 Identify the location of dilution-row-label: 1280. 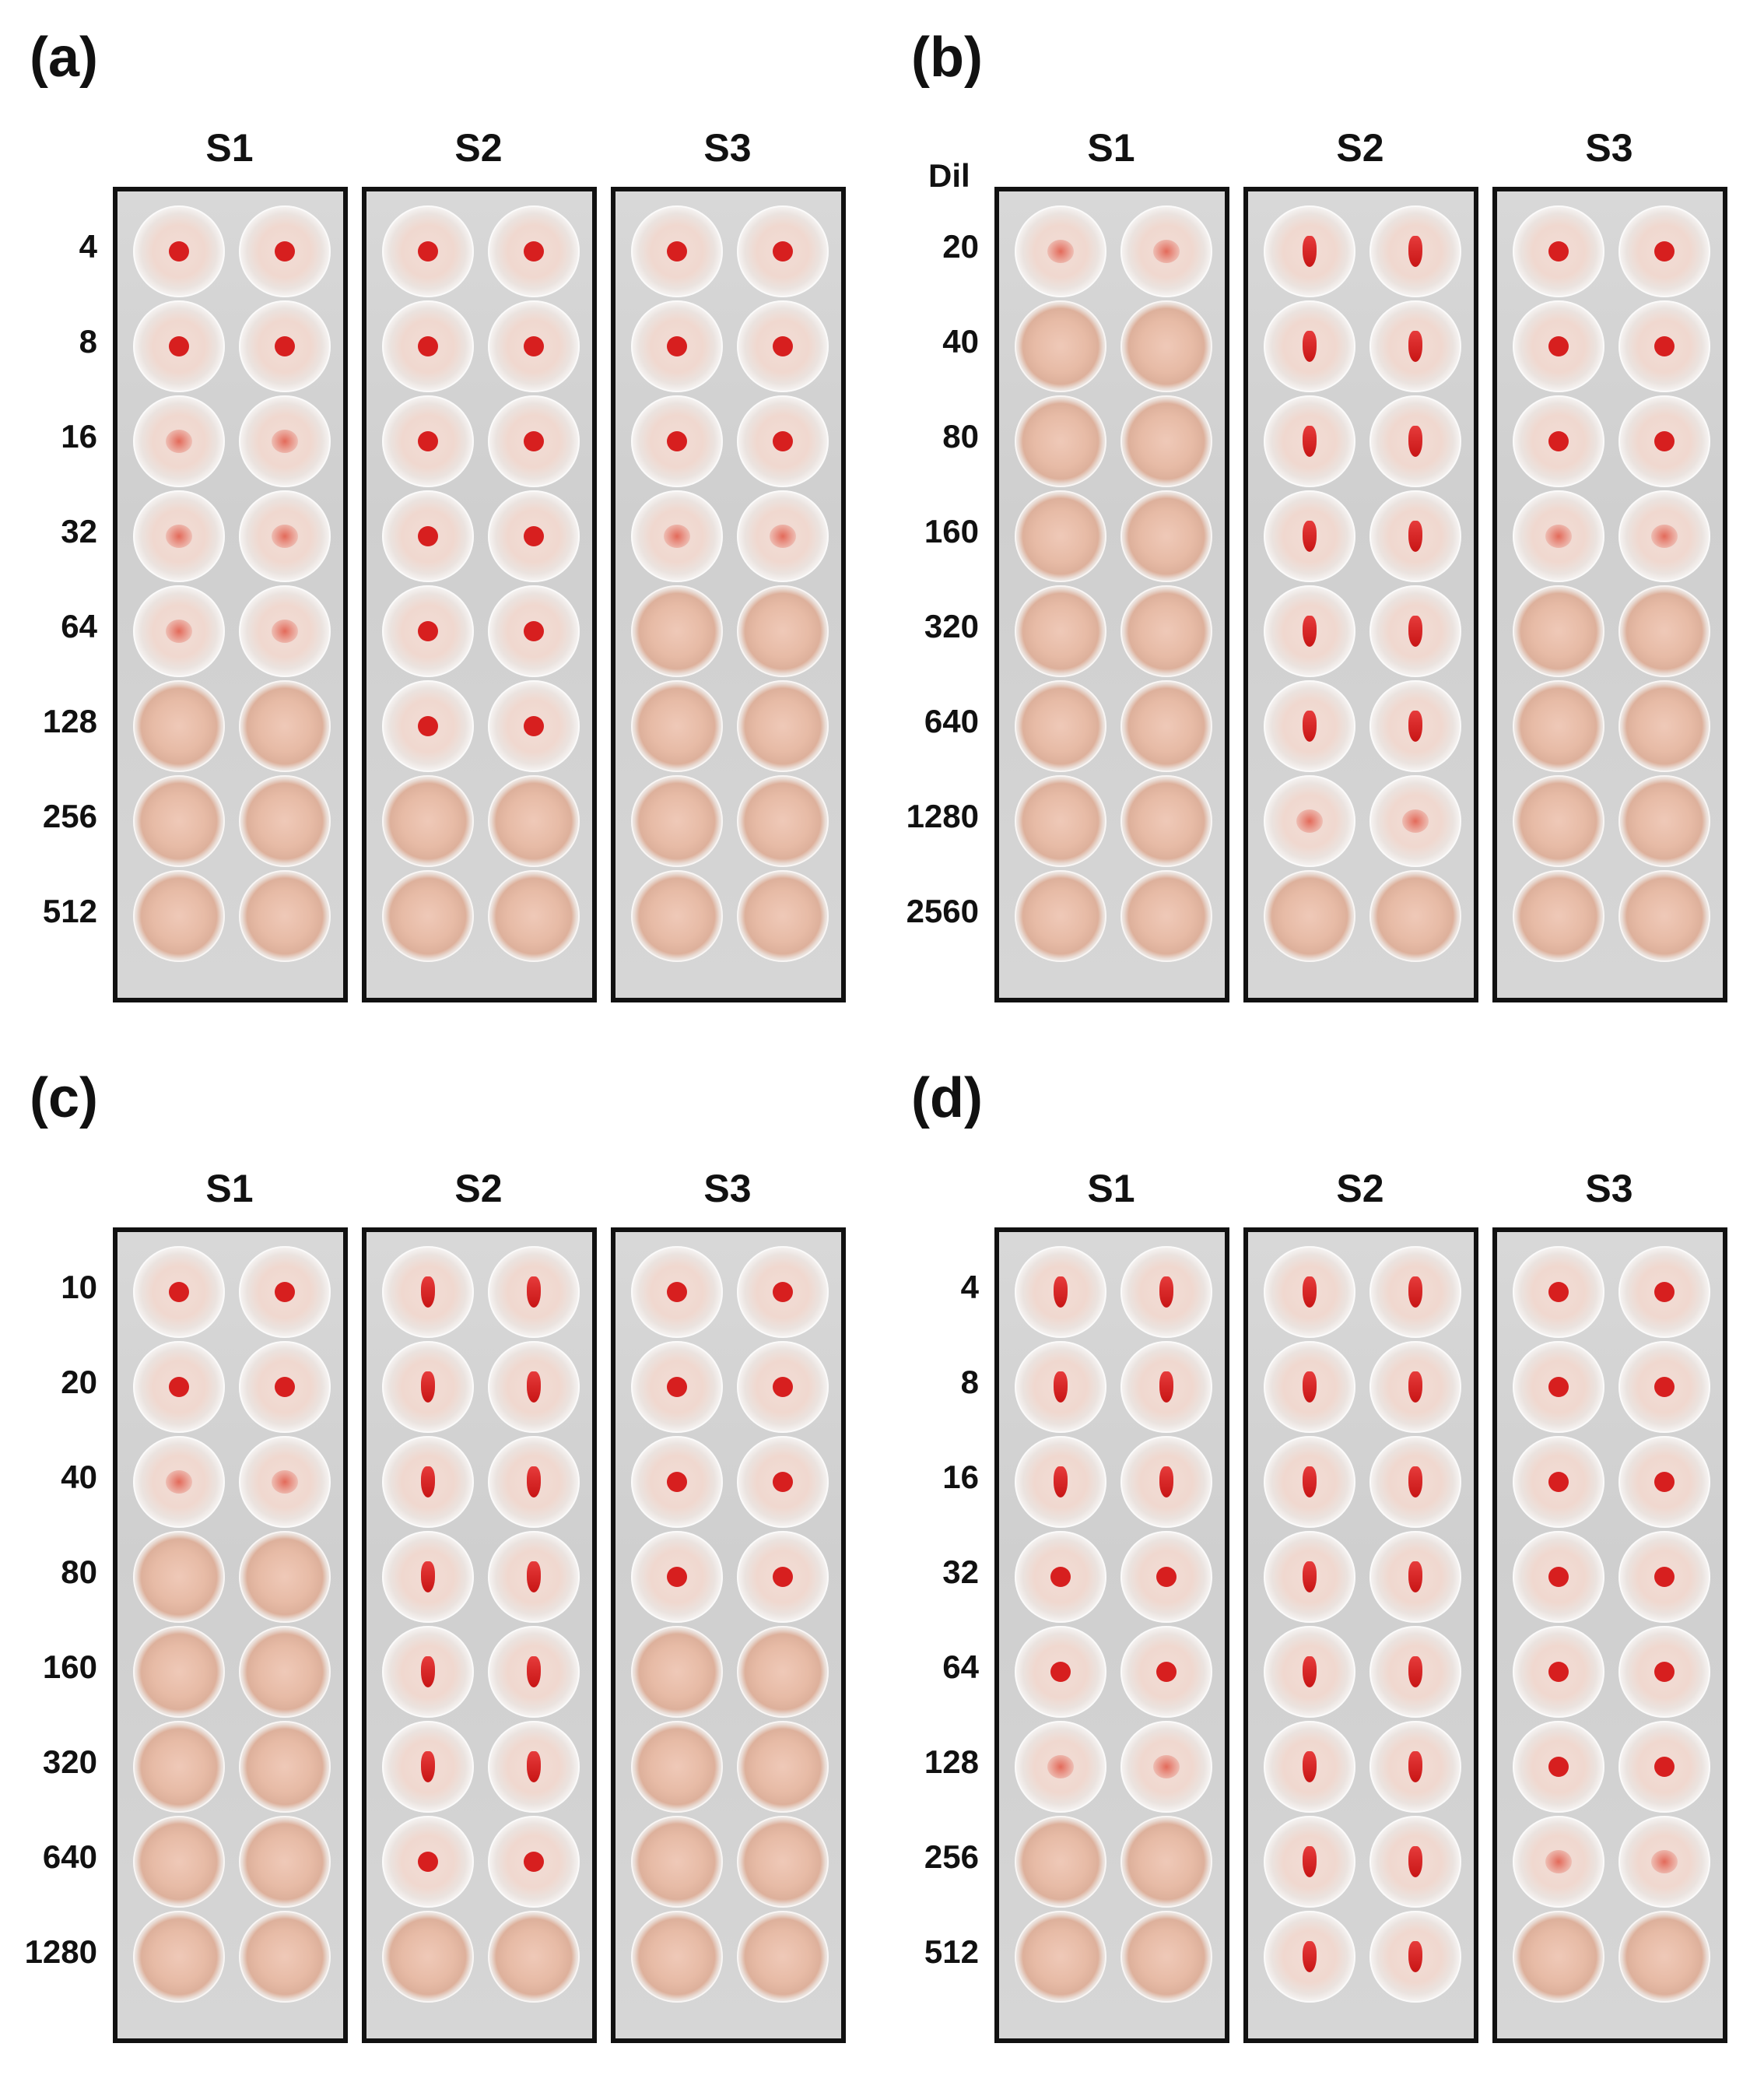
(60, 1951).